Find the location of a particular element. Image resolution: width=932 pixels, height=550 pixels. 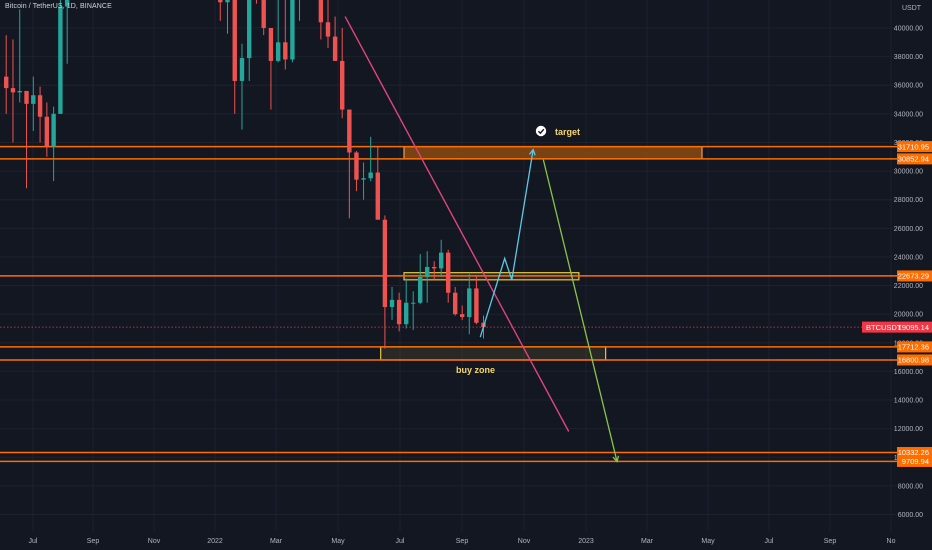

current-price-tag is located at coordinates (897, 327).